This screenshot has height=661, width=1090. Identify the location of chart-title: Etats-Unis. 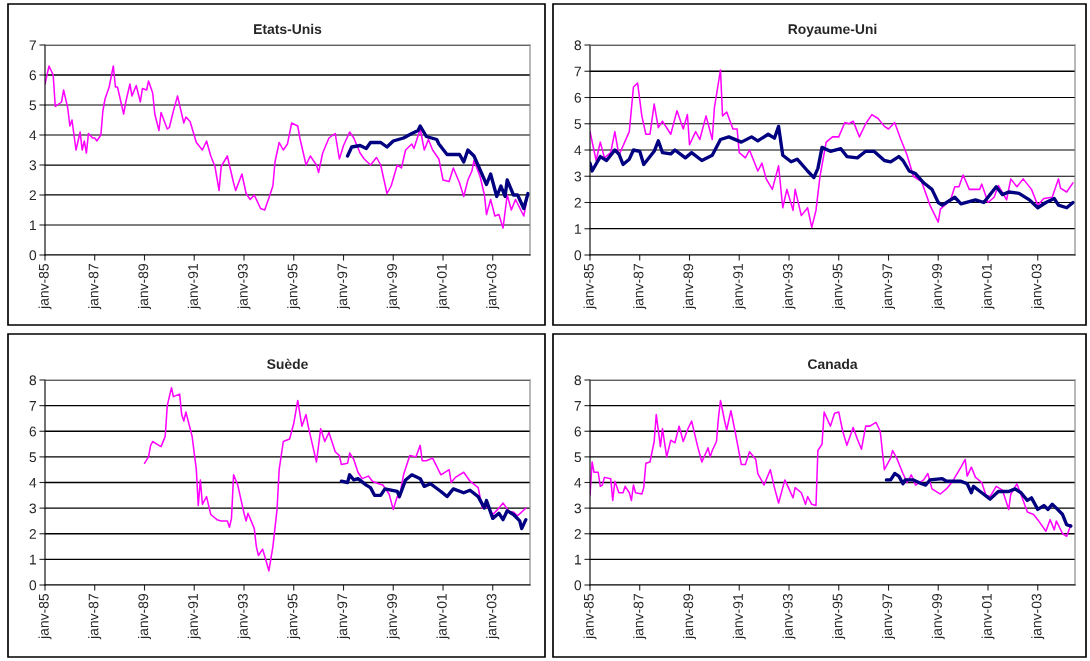
(288, 29).